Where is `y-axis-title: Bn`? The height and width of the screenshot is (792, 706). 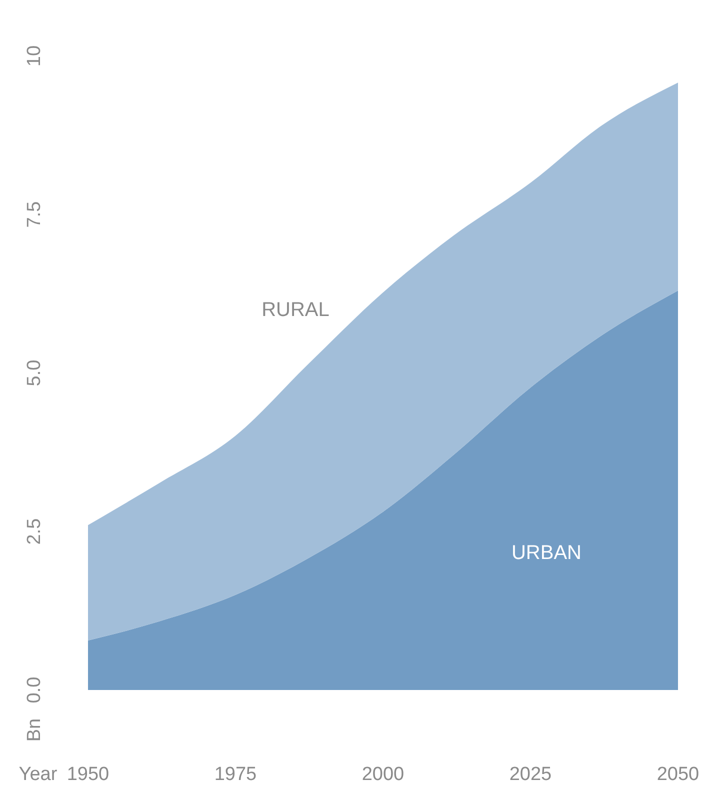
y-axis-title: Bn is located at coordinates (34, 730).